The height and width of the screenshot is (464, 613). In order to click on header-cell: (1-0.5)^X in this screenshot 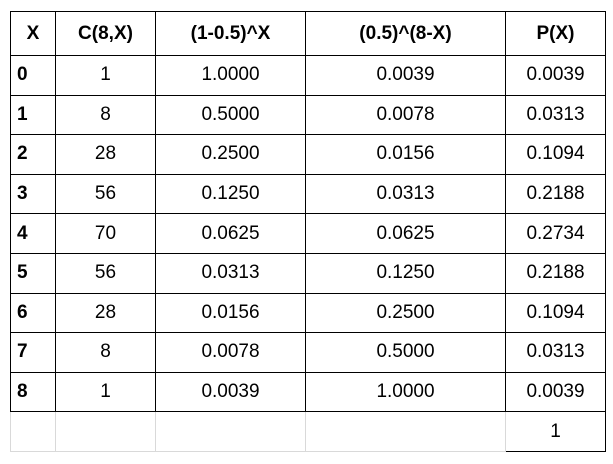, I will do `click(230, 33)`.